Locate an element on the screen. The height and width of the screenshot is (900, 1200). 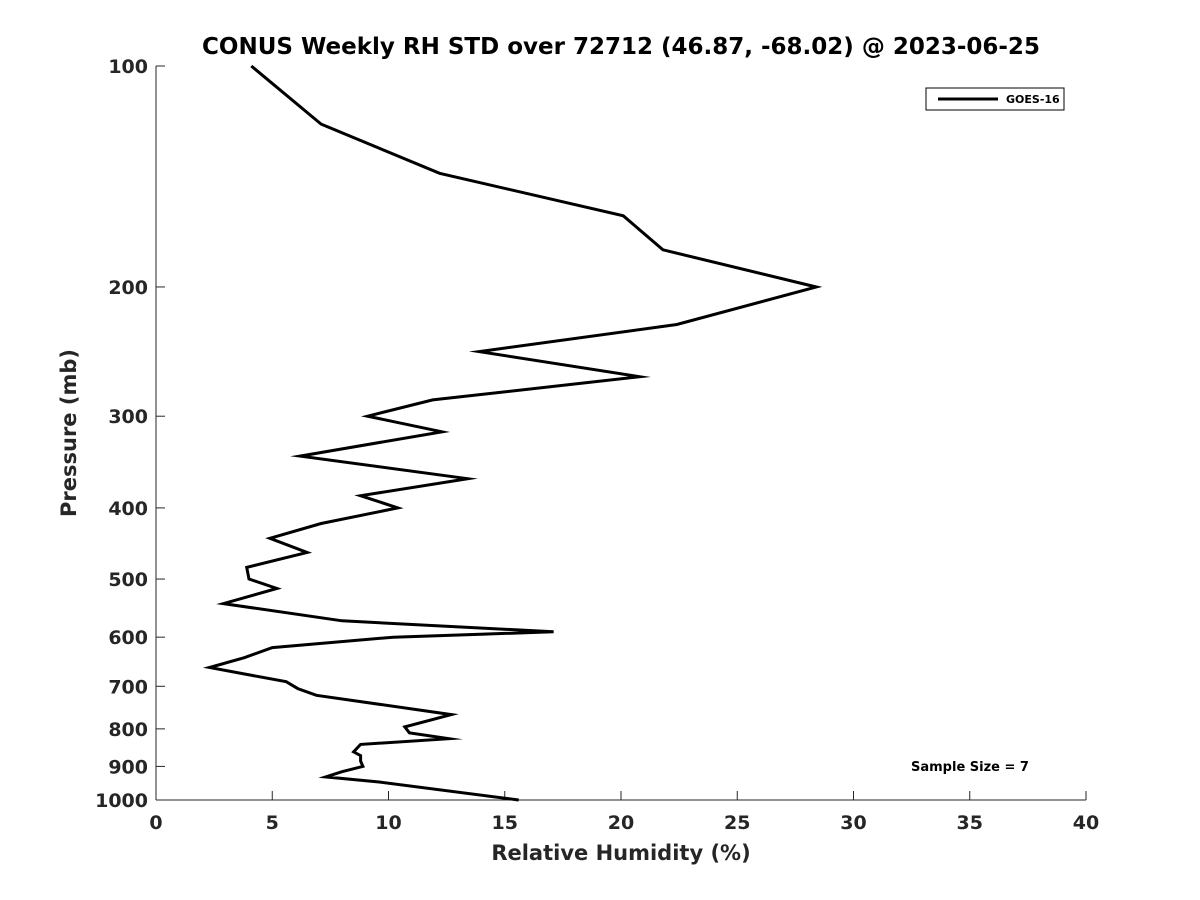
y-tick-label: 500 is located at coordinates (128, 580).